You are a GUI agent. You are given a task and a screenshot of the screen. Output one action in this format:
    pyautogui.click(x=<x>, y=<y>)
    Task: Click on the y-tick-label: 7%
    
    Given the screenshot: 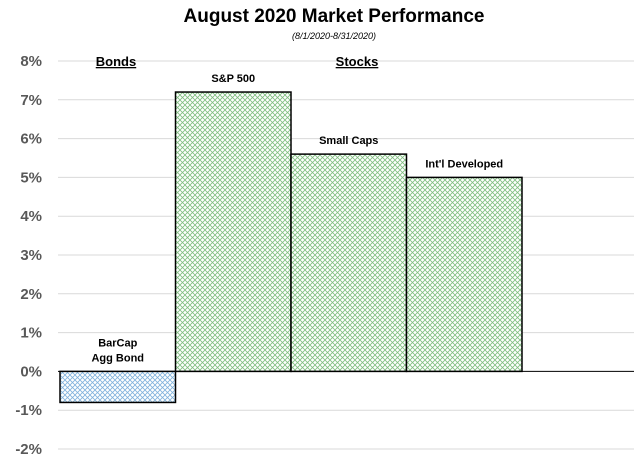 What is the action you would take?
    pyautogui.click(x=31, y=100)
    